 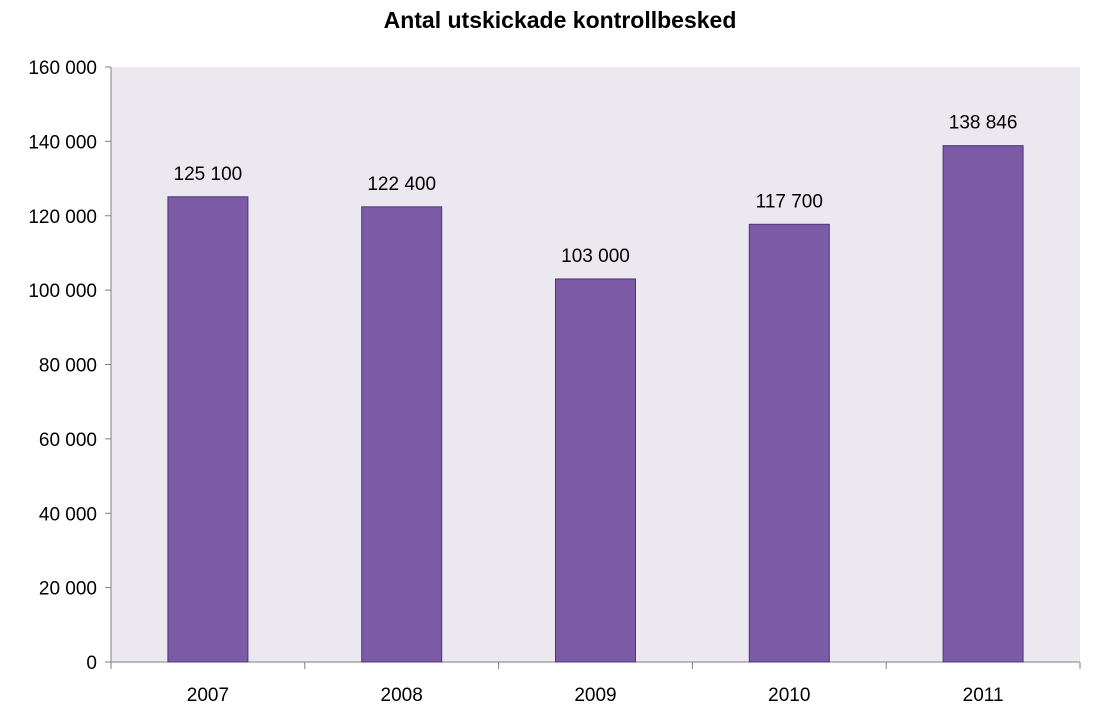 What do you see at coordinates (62, 217) in the screenshot?
I see `y-tick-label: 120 000` at bounding box center [62, 217].